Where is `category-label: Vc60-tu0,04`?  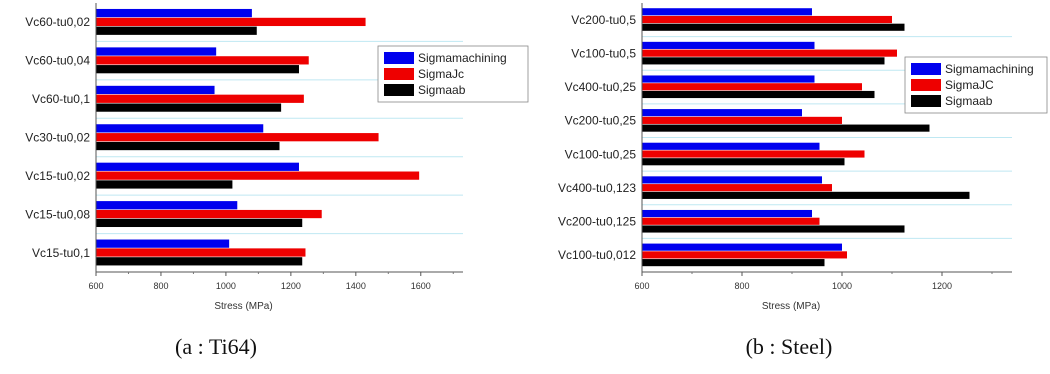 category-label: Vc60-tu0,04 is located at coordinates (57, 61).